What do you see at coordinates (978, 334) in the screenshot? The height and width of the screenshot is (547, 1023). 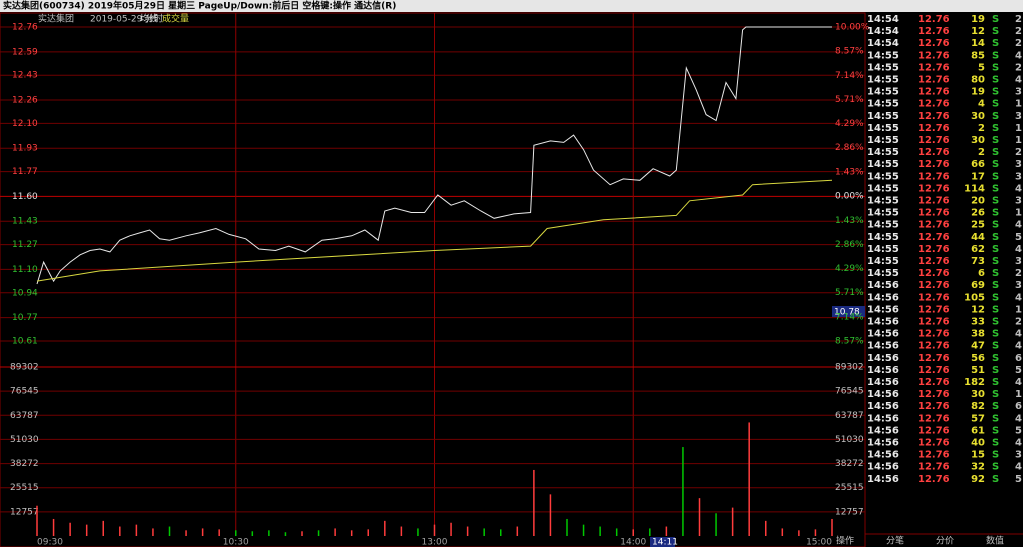 I see `trade-cell: 38` at bounding box center [978, 334].